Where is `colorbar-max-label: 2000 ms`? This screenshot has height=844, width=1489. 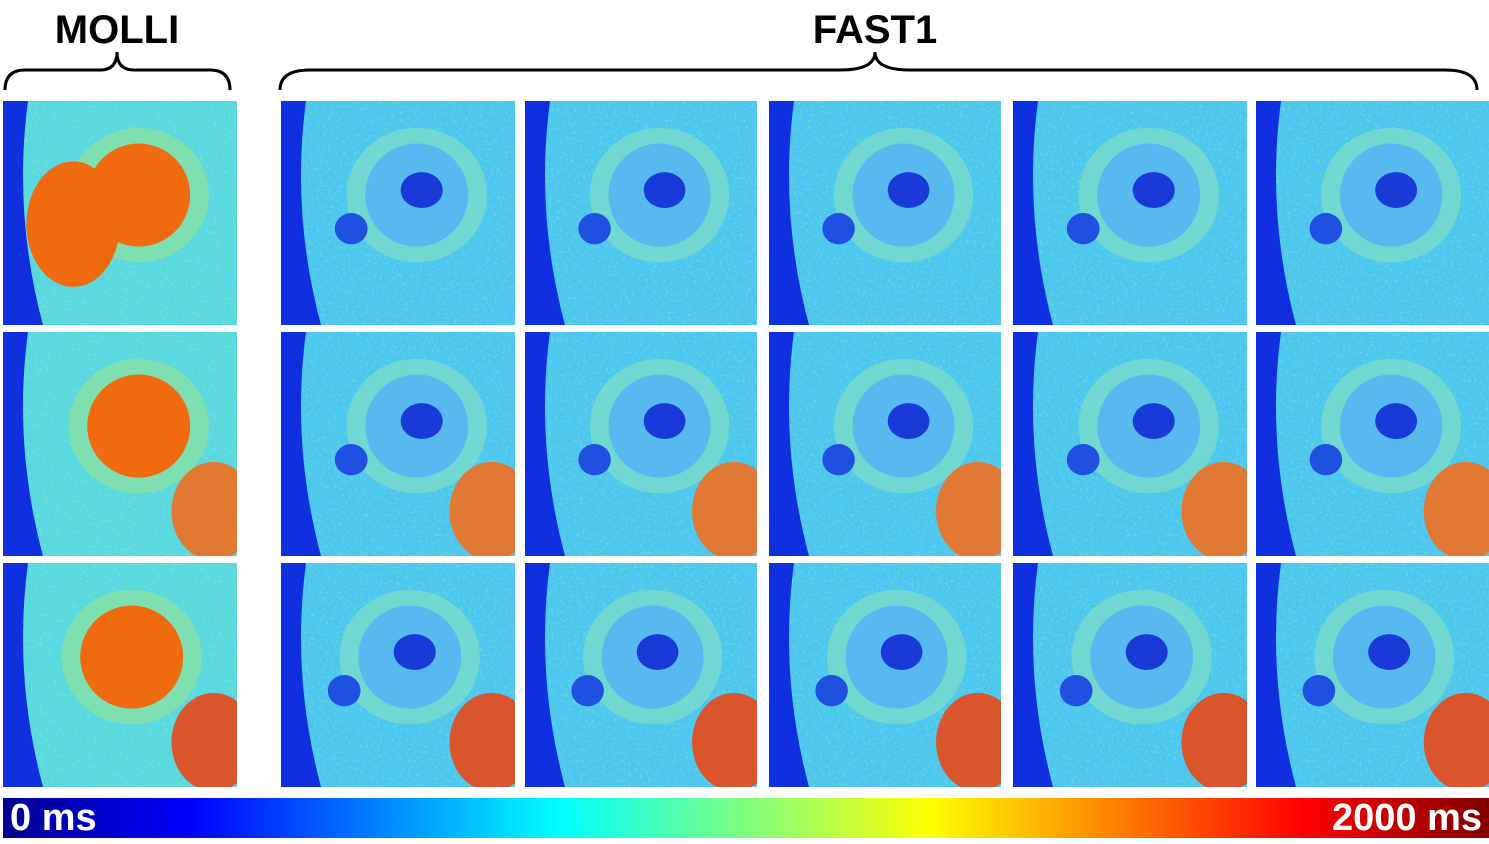 colorbar-max-label: 2000 ms is located at coordinates (1407, 818).